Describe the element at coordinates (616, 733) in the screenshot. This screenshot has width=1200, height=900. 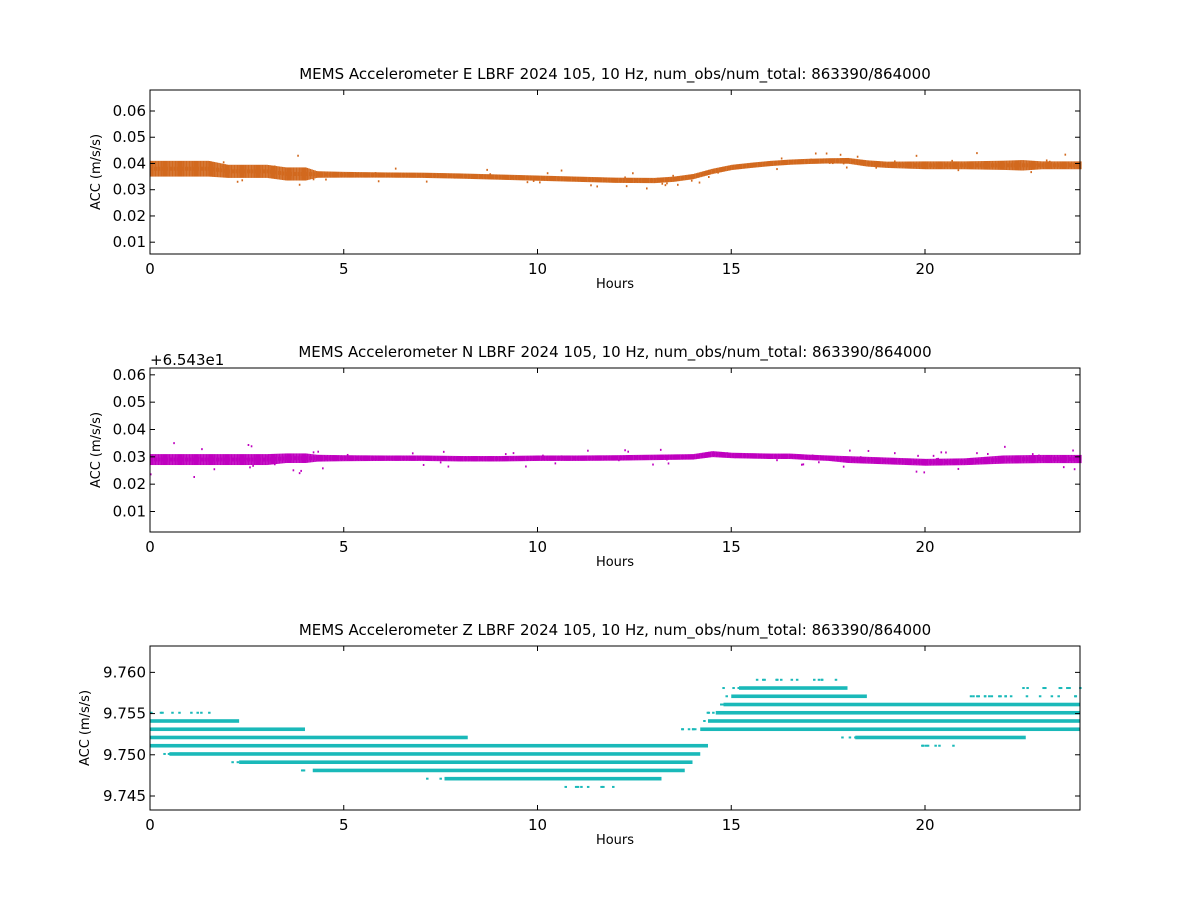
I see `panel-z-data-points` at that location.